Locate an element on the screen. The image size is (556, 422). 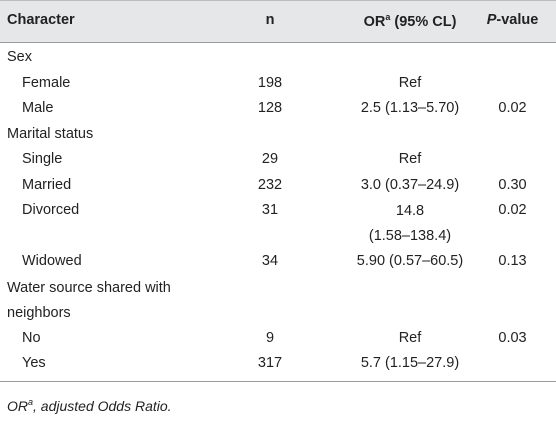
footnote-text: , adjusted Odds Ratio. is located at coordinates (102, 406).